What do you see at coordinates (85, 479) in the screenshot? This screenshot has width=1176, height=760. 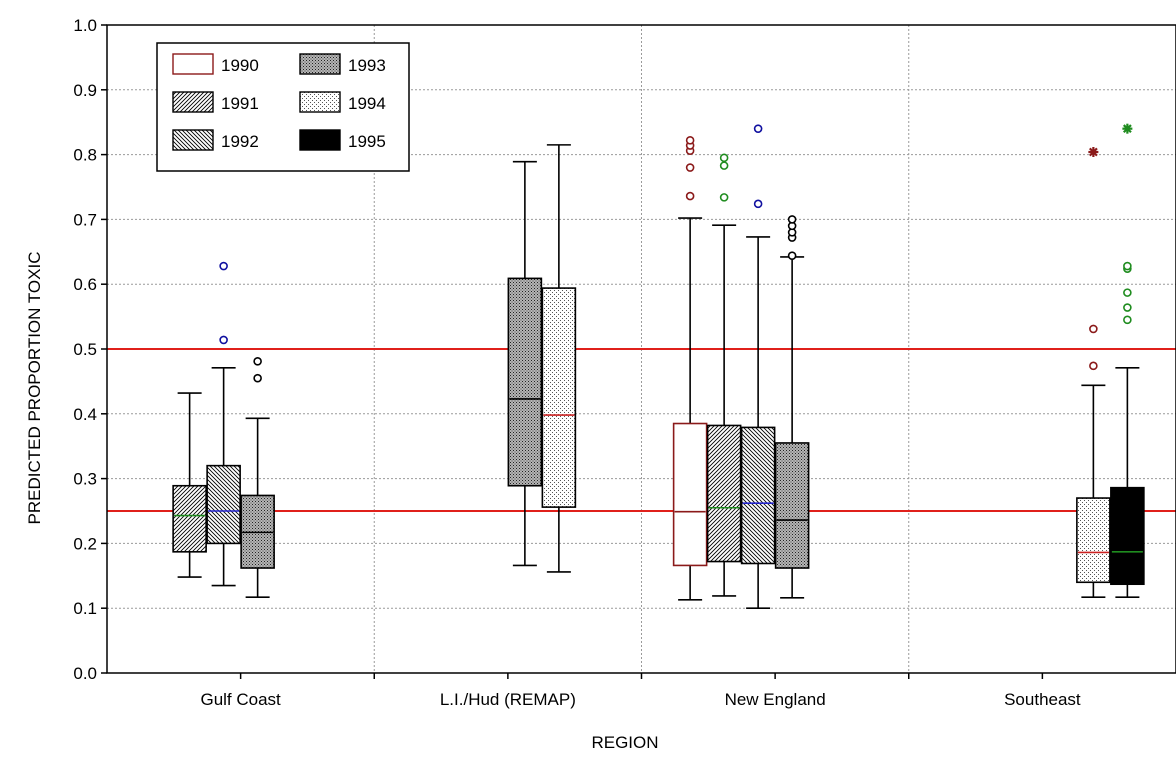 I see `y-tick-label: 0.3` at bounding box center [85, 479].